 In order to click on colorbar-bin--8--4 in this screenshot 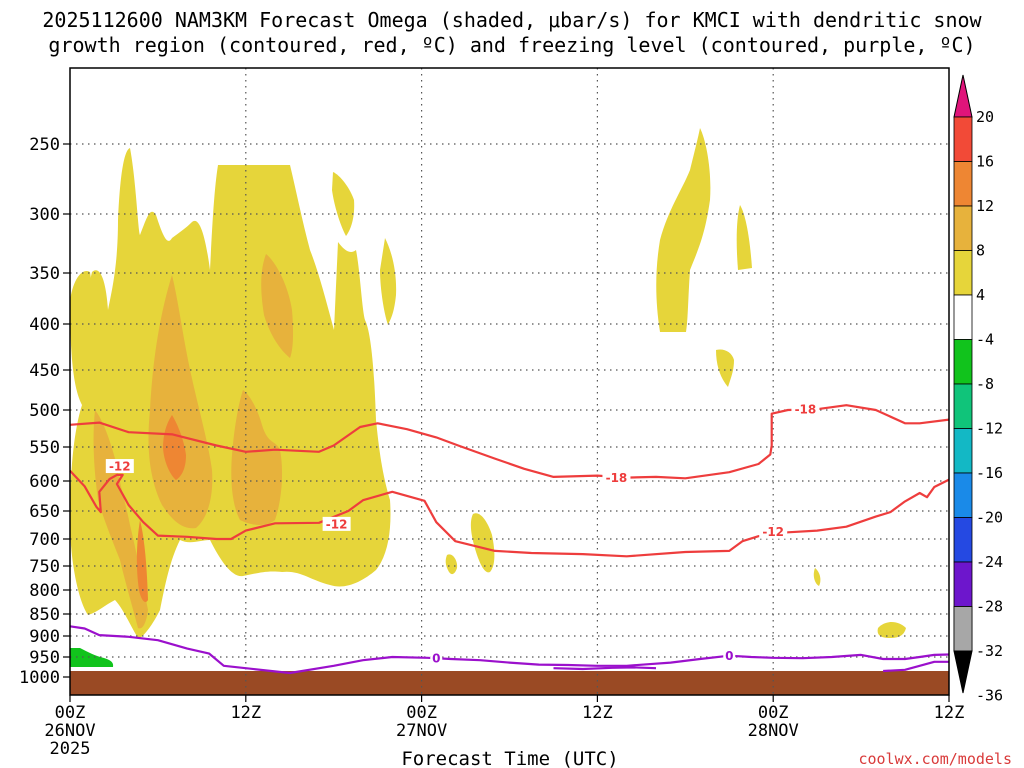, I will do `click(963, 362)`.